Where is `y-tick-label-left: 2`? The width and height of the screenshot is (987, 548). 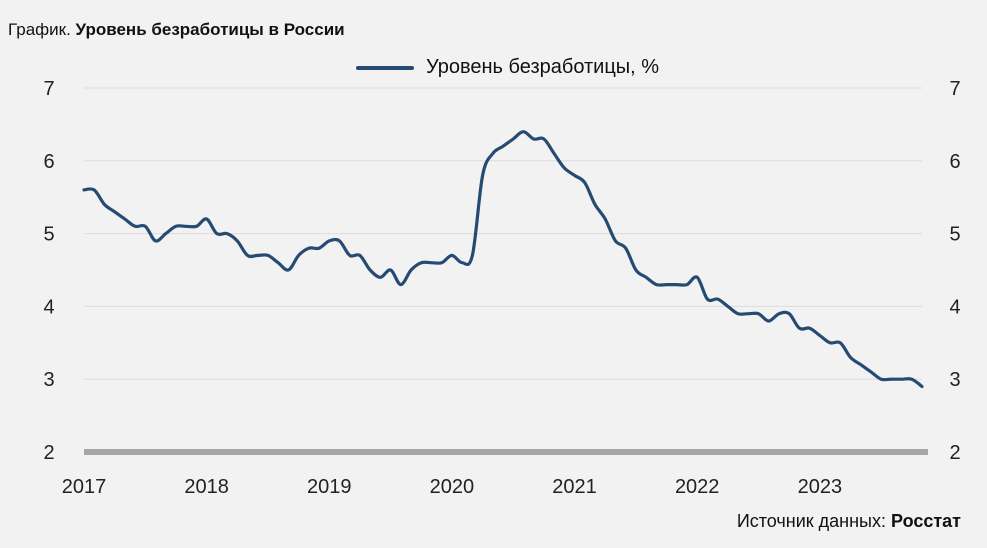
y-tick-label-left: 2 is located at coordinates (48, 453).